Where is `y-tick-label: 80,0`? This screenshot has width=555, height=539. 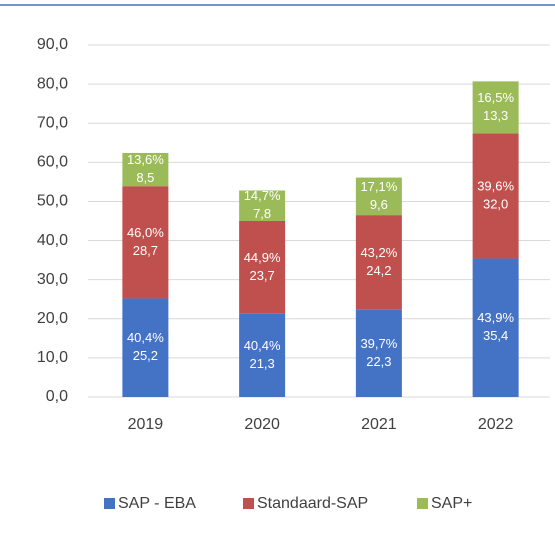 y-tick-label: 80,0 is located at coordinates (52, 83).